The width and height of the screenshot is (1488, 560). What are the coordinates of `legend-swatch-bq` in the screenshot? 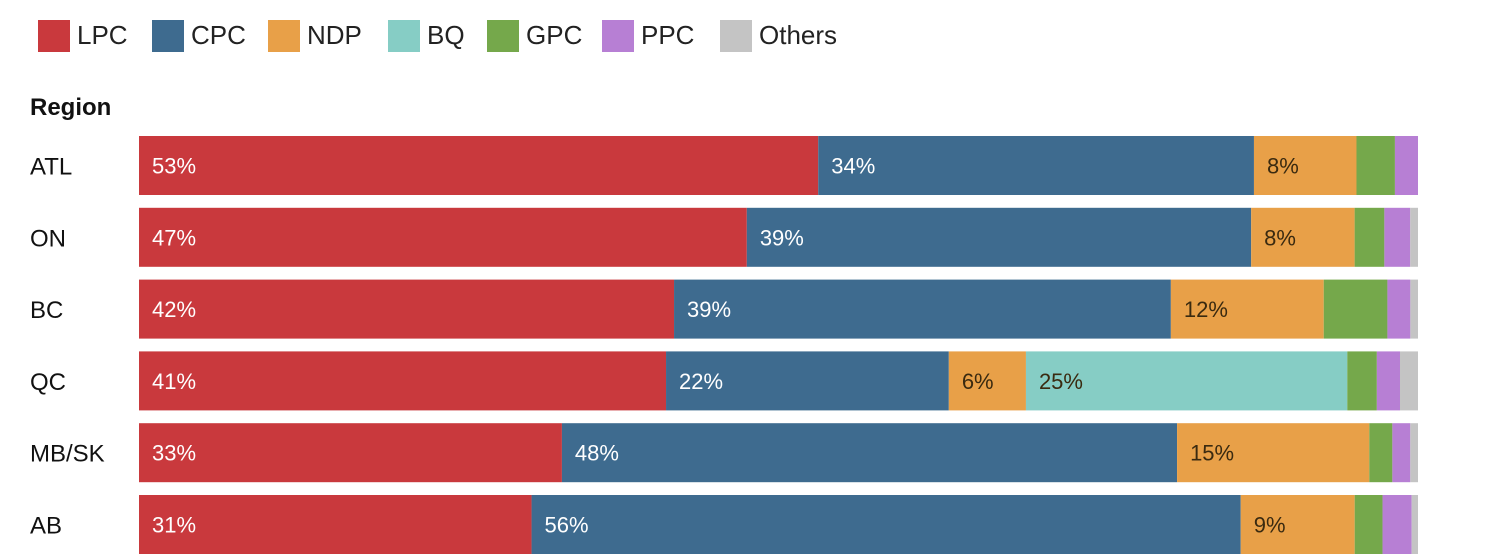 It's located at (404, 36).